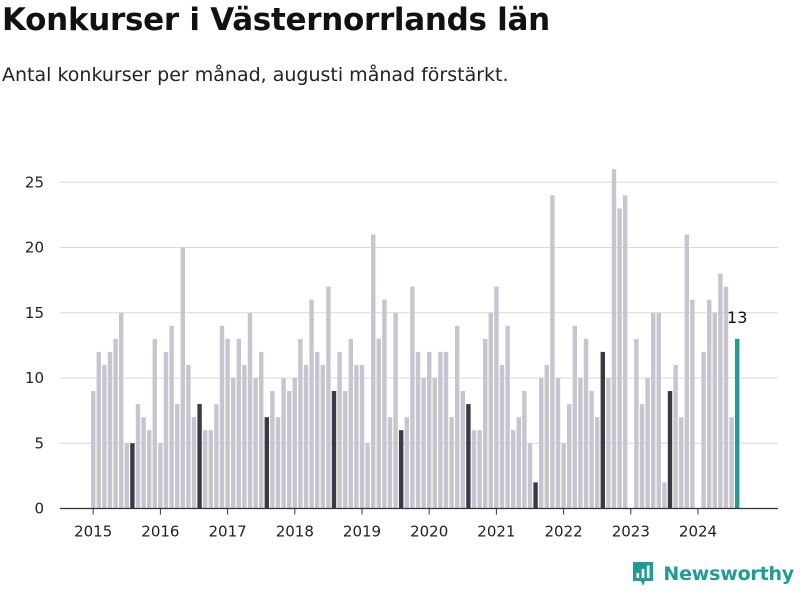 Image resolution: width=800 pixels, height=600 pixels. I want to click on x-tick-label: 2020, so click(429, 532).